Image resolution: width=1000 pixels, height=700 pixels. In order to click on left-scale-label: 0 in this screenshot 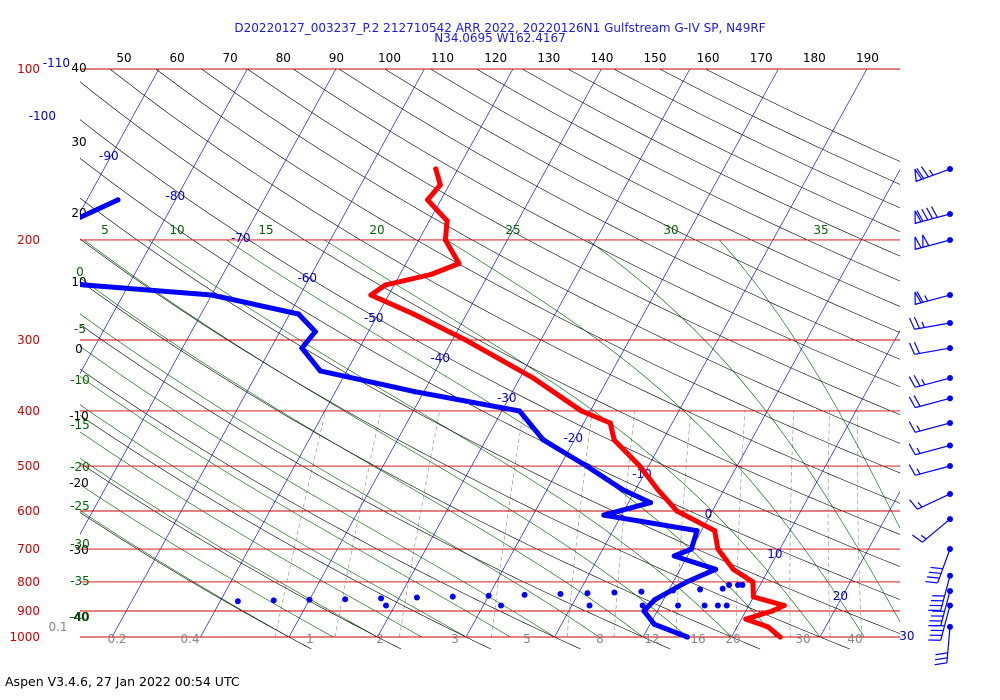, I will do `click(79, 349)`.